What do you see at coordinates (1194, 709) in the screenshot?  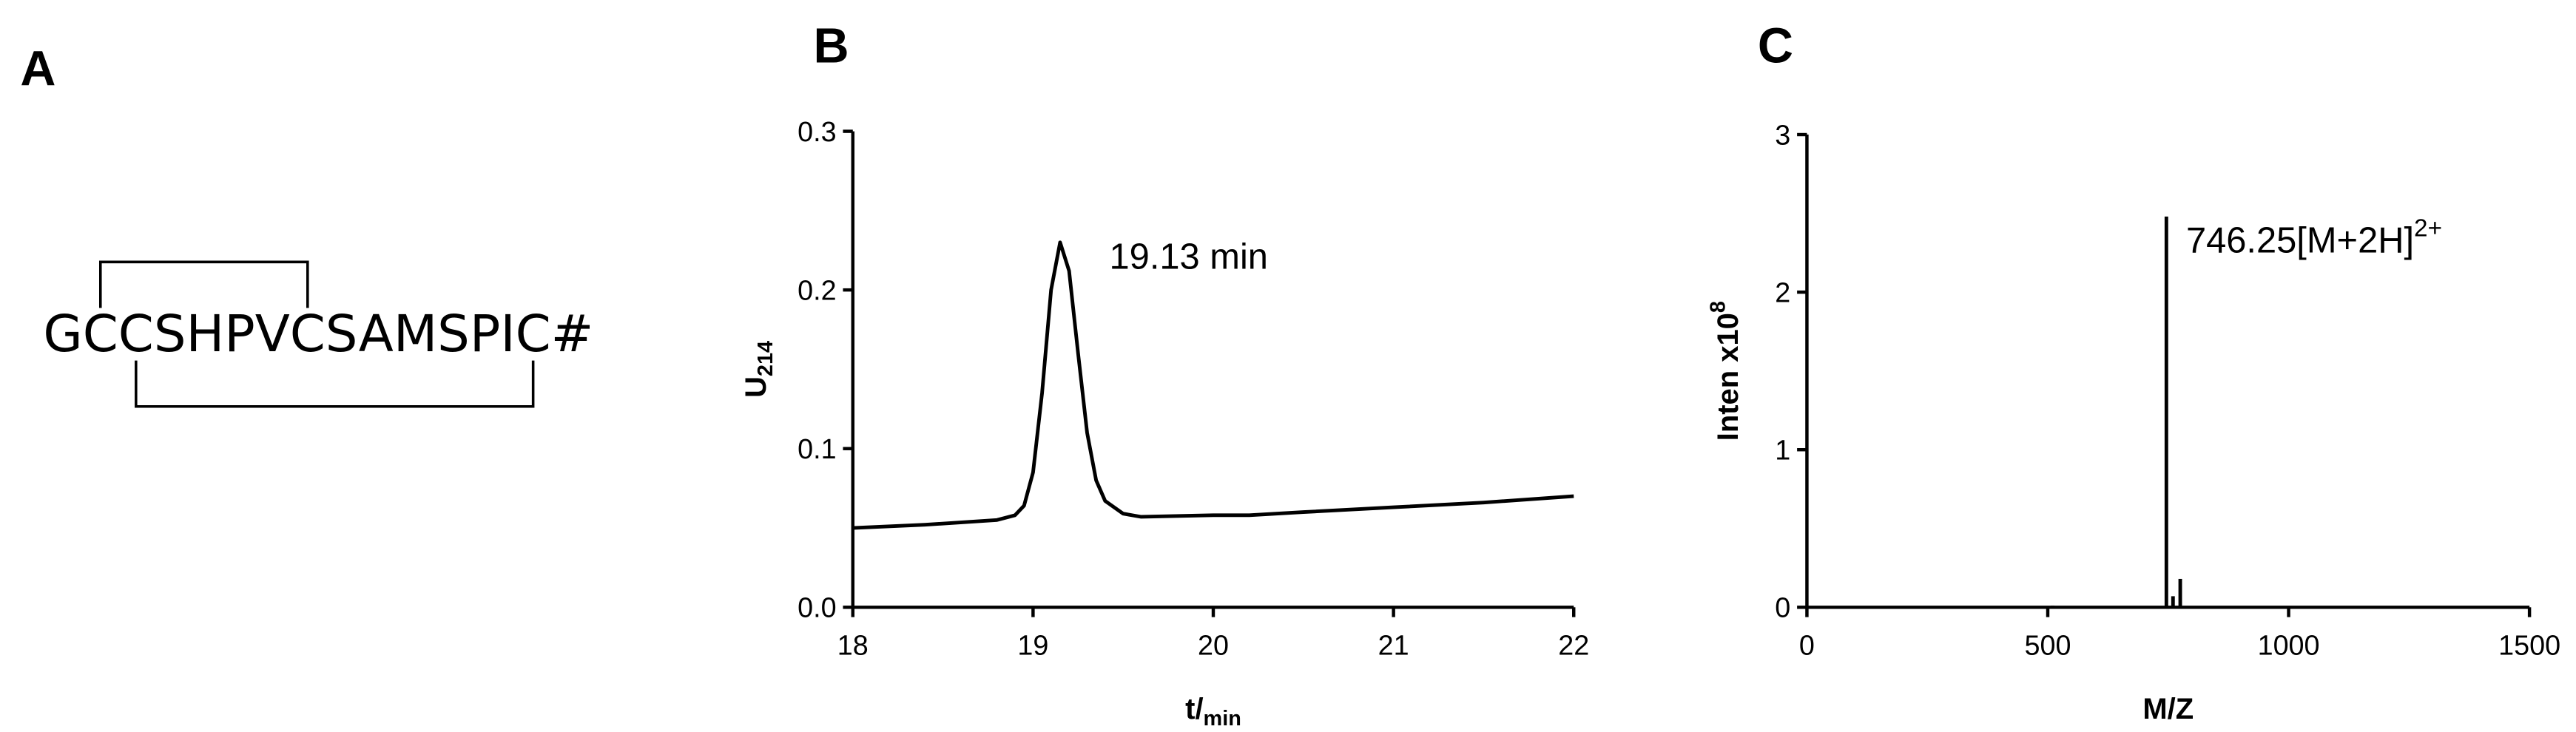 I see `x-axis-label-text: t/` at bounding box center [1194, 709].